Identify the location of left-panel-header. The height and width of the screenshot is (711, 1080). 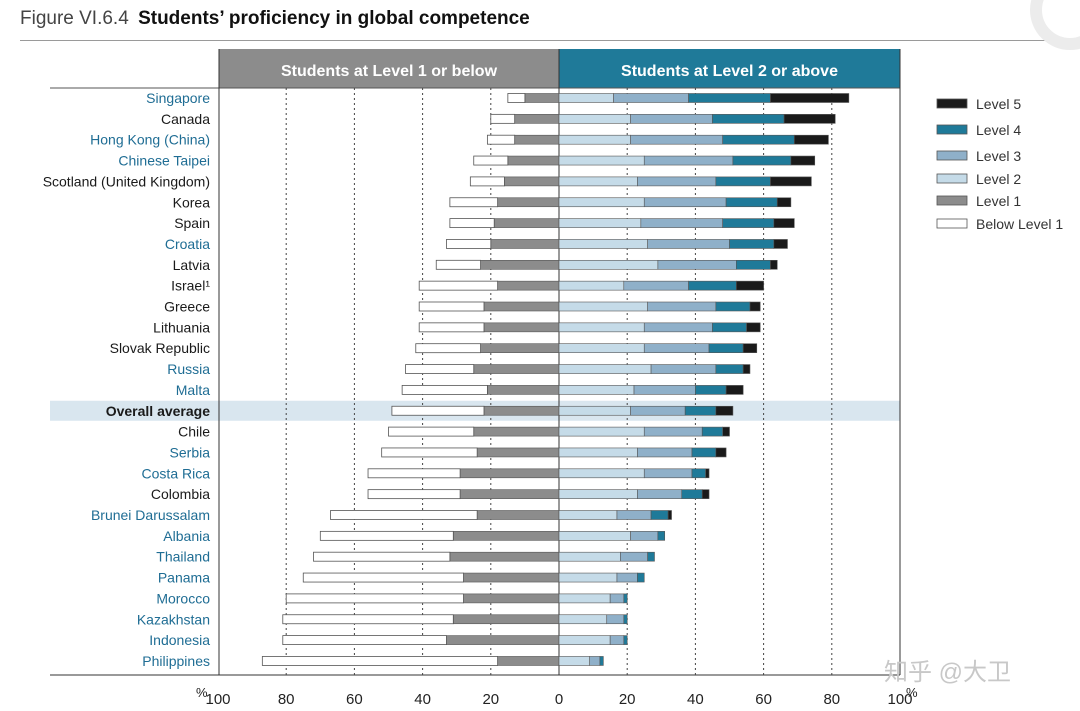
(389, 68).